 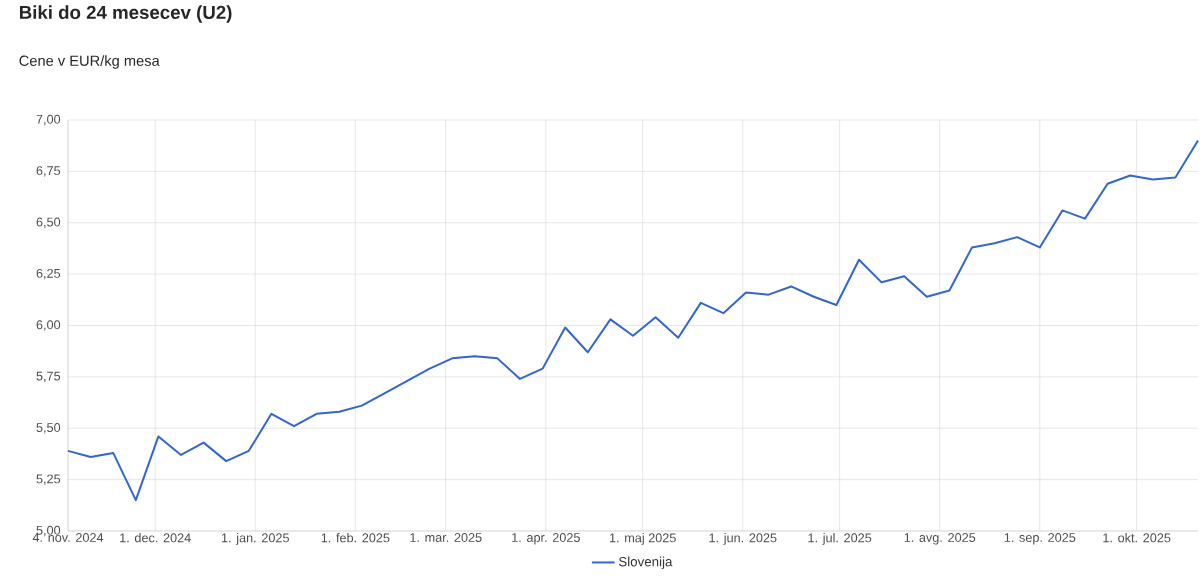 What do you see at coordinates (446, 537) in the screenshot?
I see `x-tick-label: 1. mar. 2025` at bounding box center [446, 537].